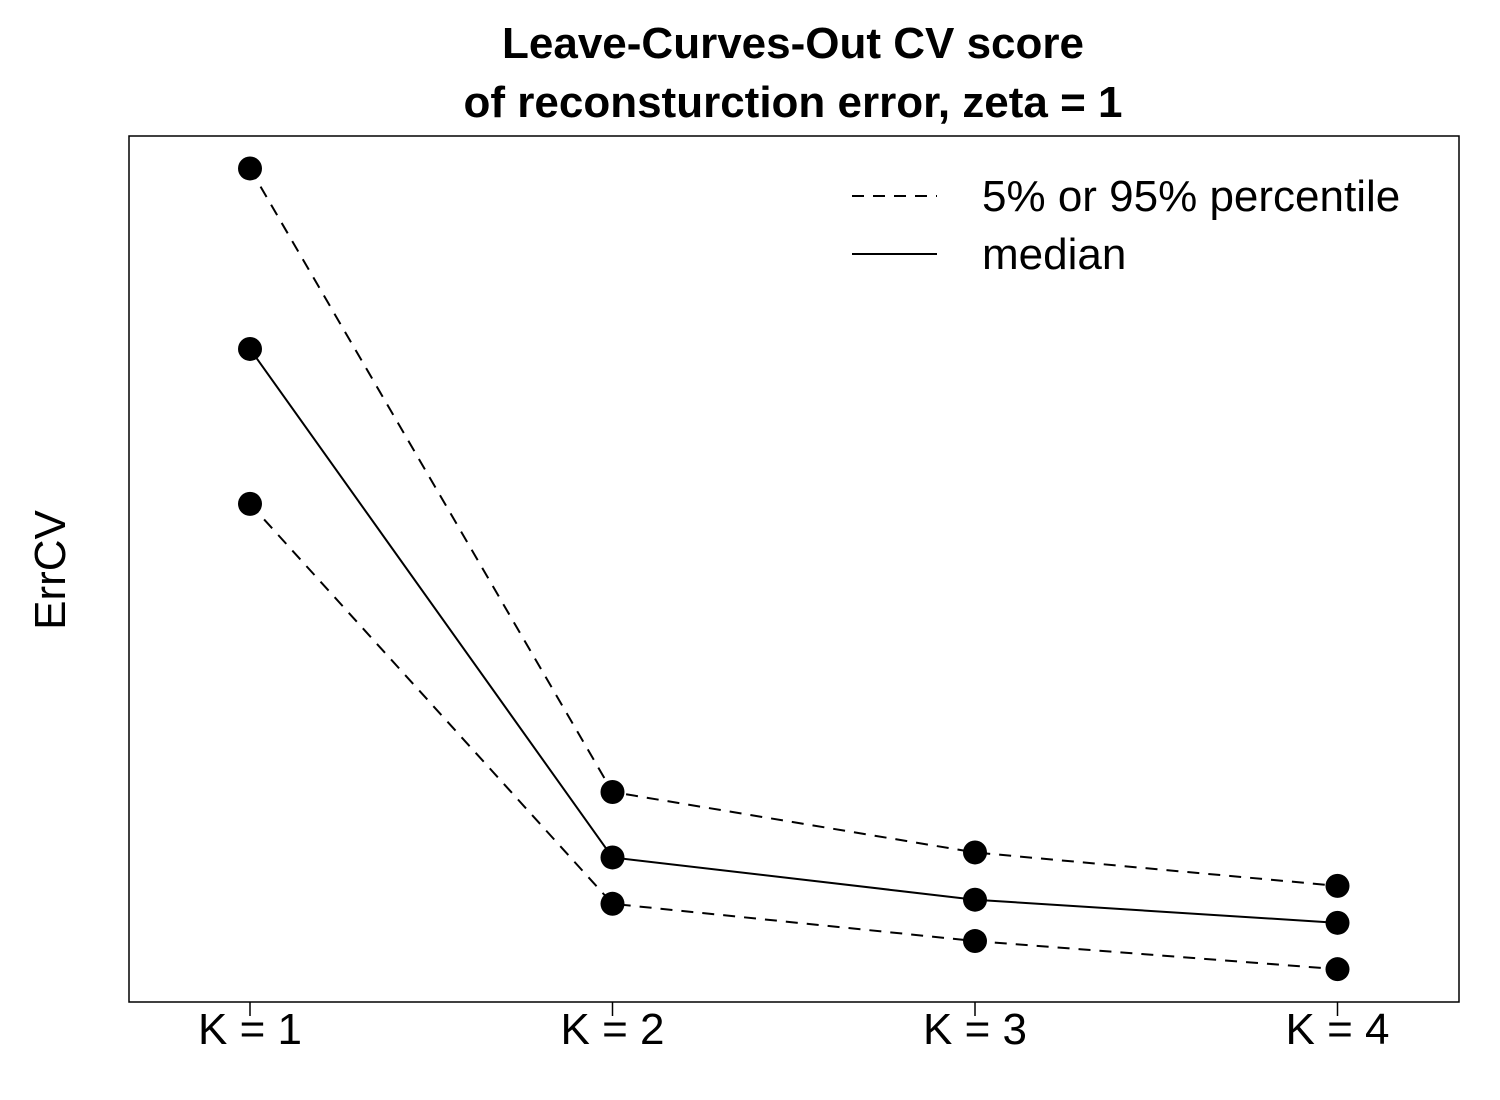 The width and height of the screenshot is (1500, 1100). What do you see at coordinates (250, 1029) in the screenshot?
I see `x-tick-label-1: K = 1` at bounding box center [250, 1029].